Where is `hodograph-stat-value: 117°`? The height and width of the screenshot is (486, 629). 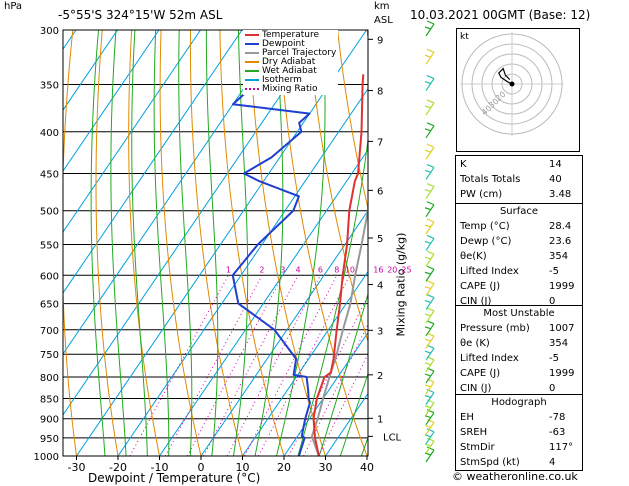
hodograph-stat-value: 117° is located at coordinates (561, 447).